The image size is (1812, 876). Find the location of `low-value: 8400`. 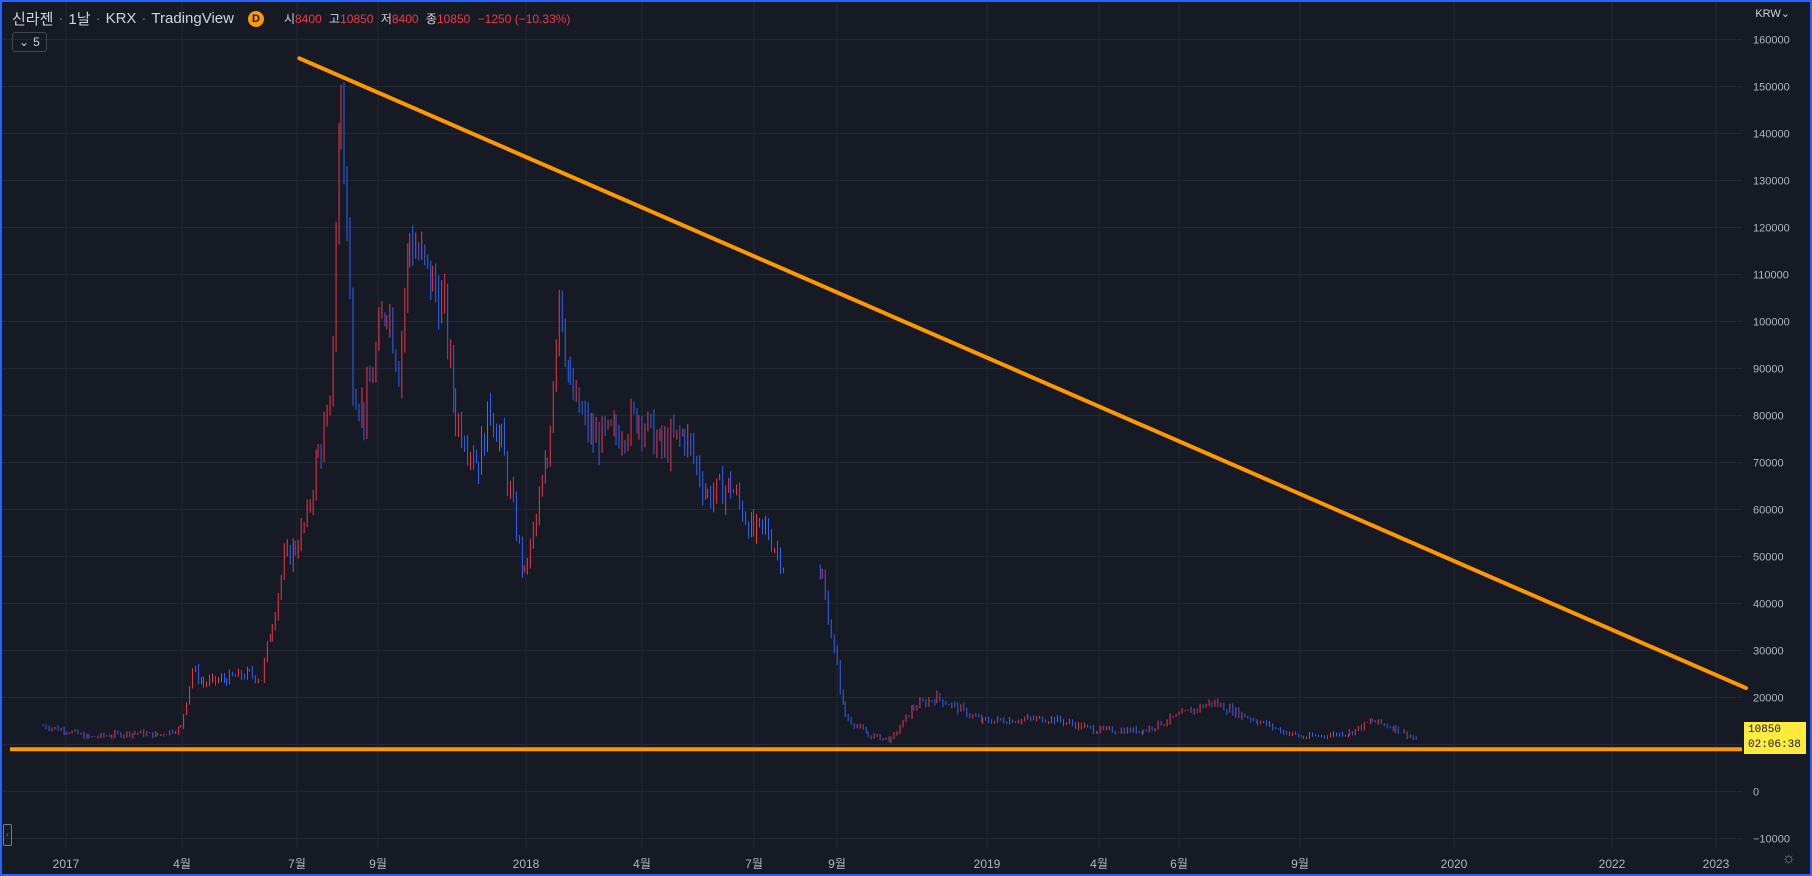

low-value: 8400 is located at coordinates (405, 19).